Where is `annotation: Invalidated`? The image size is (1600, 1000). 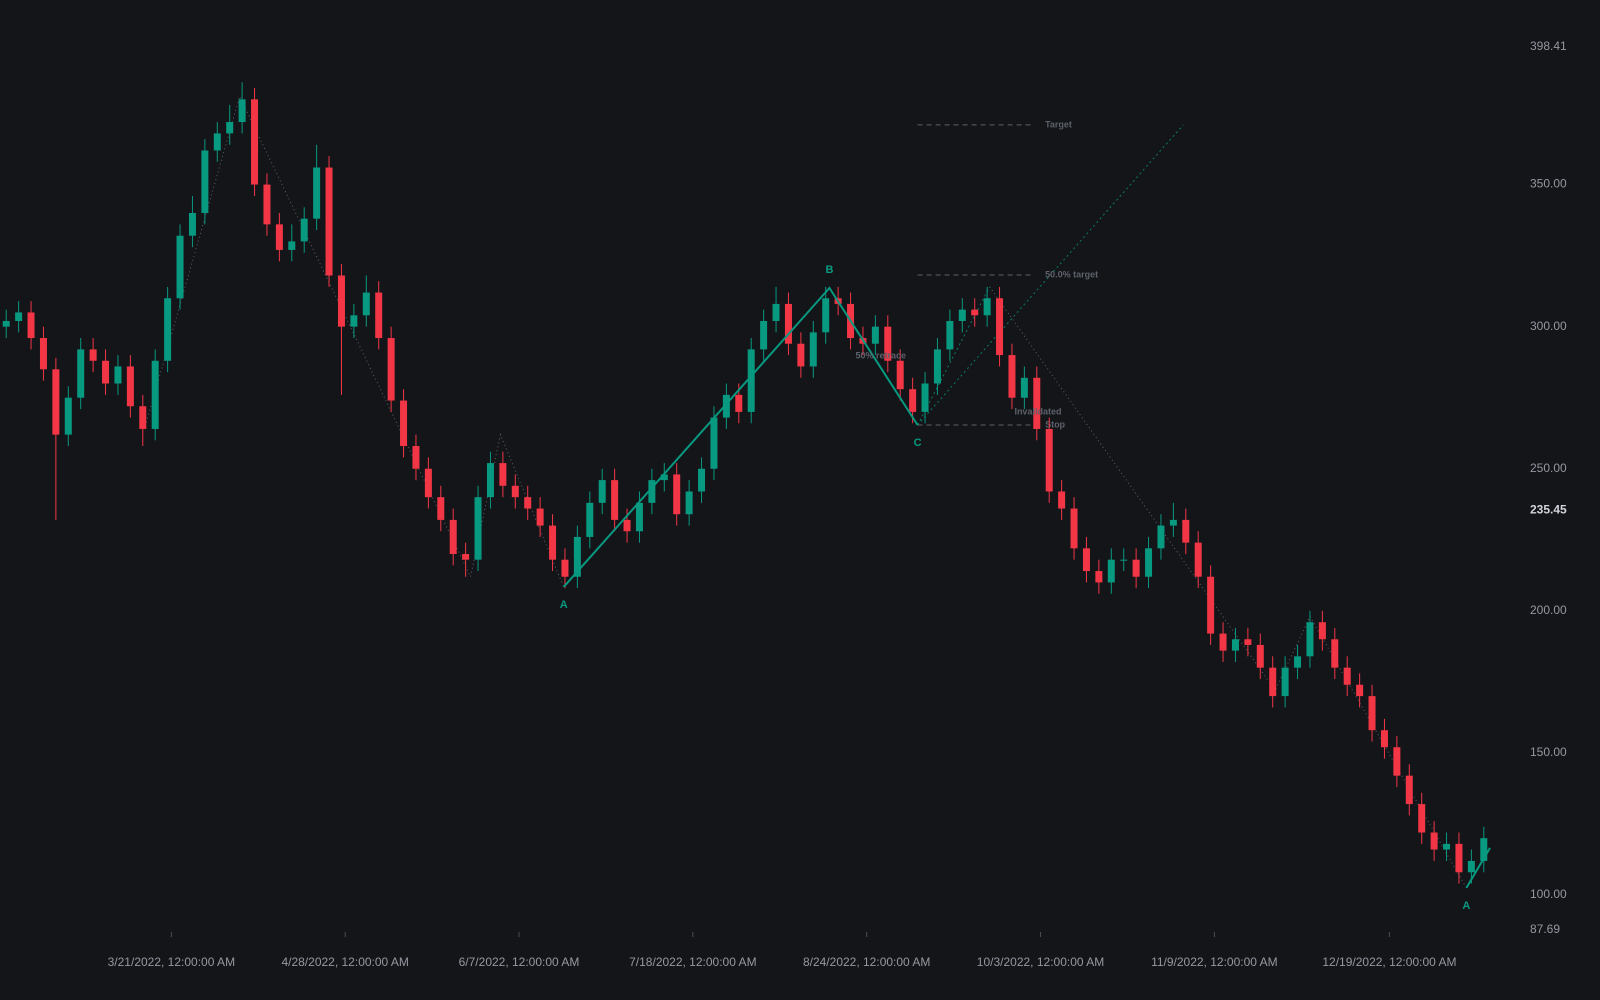 annotation: Invalidated is located at coordinates (1037, 411).